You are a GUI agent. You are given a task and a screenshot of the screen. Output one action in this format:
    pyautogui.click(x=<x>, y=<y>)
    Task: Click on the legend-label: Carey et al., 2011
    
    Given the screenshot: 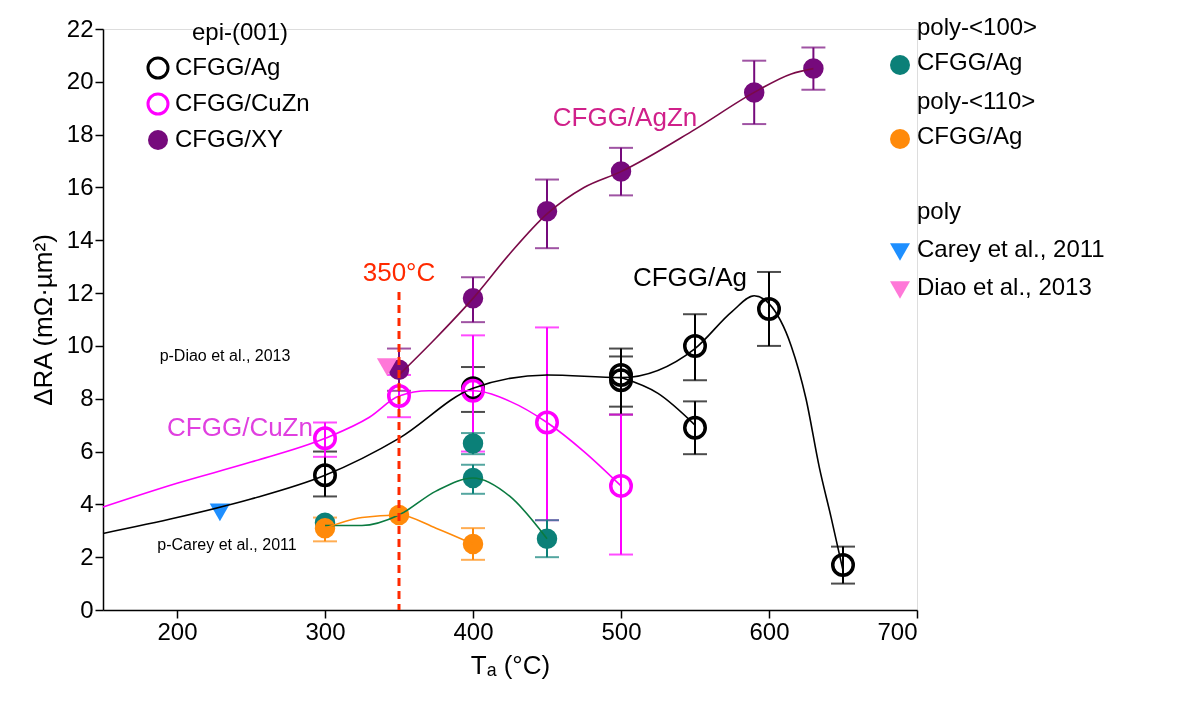 What is the action you would take?
    pyautogui.click(x=1011, y=248)
    